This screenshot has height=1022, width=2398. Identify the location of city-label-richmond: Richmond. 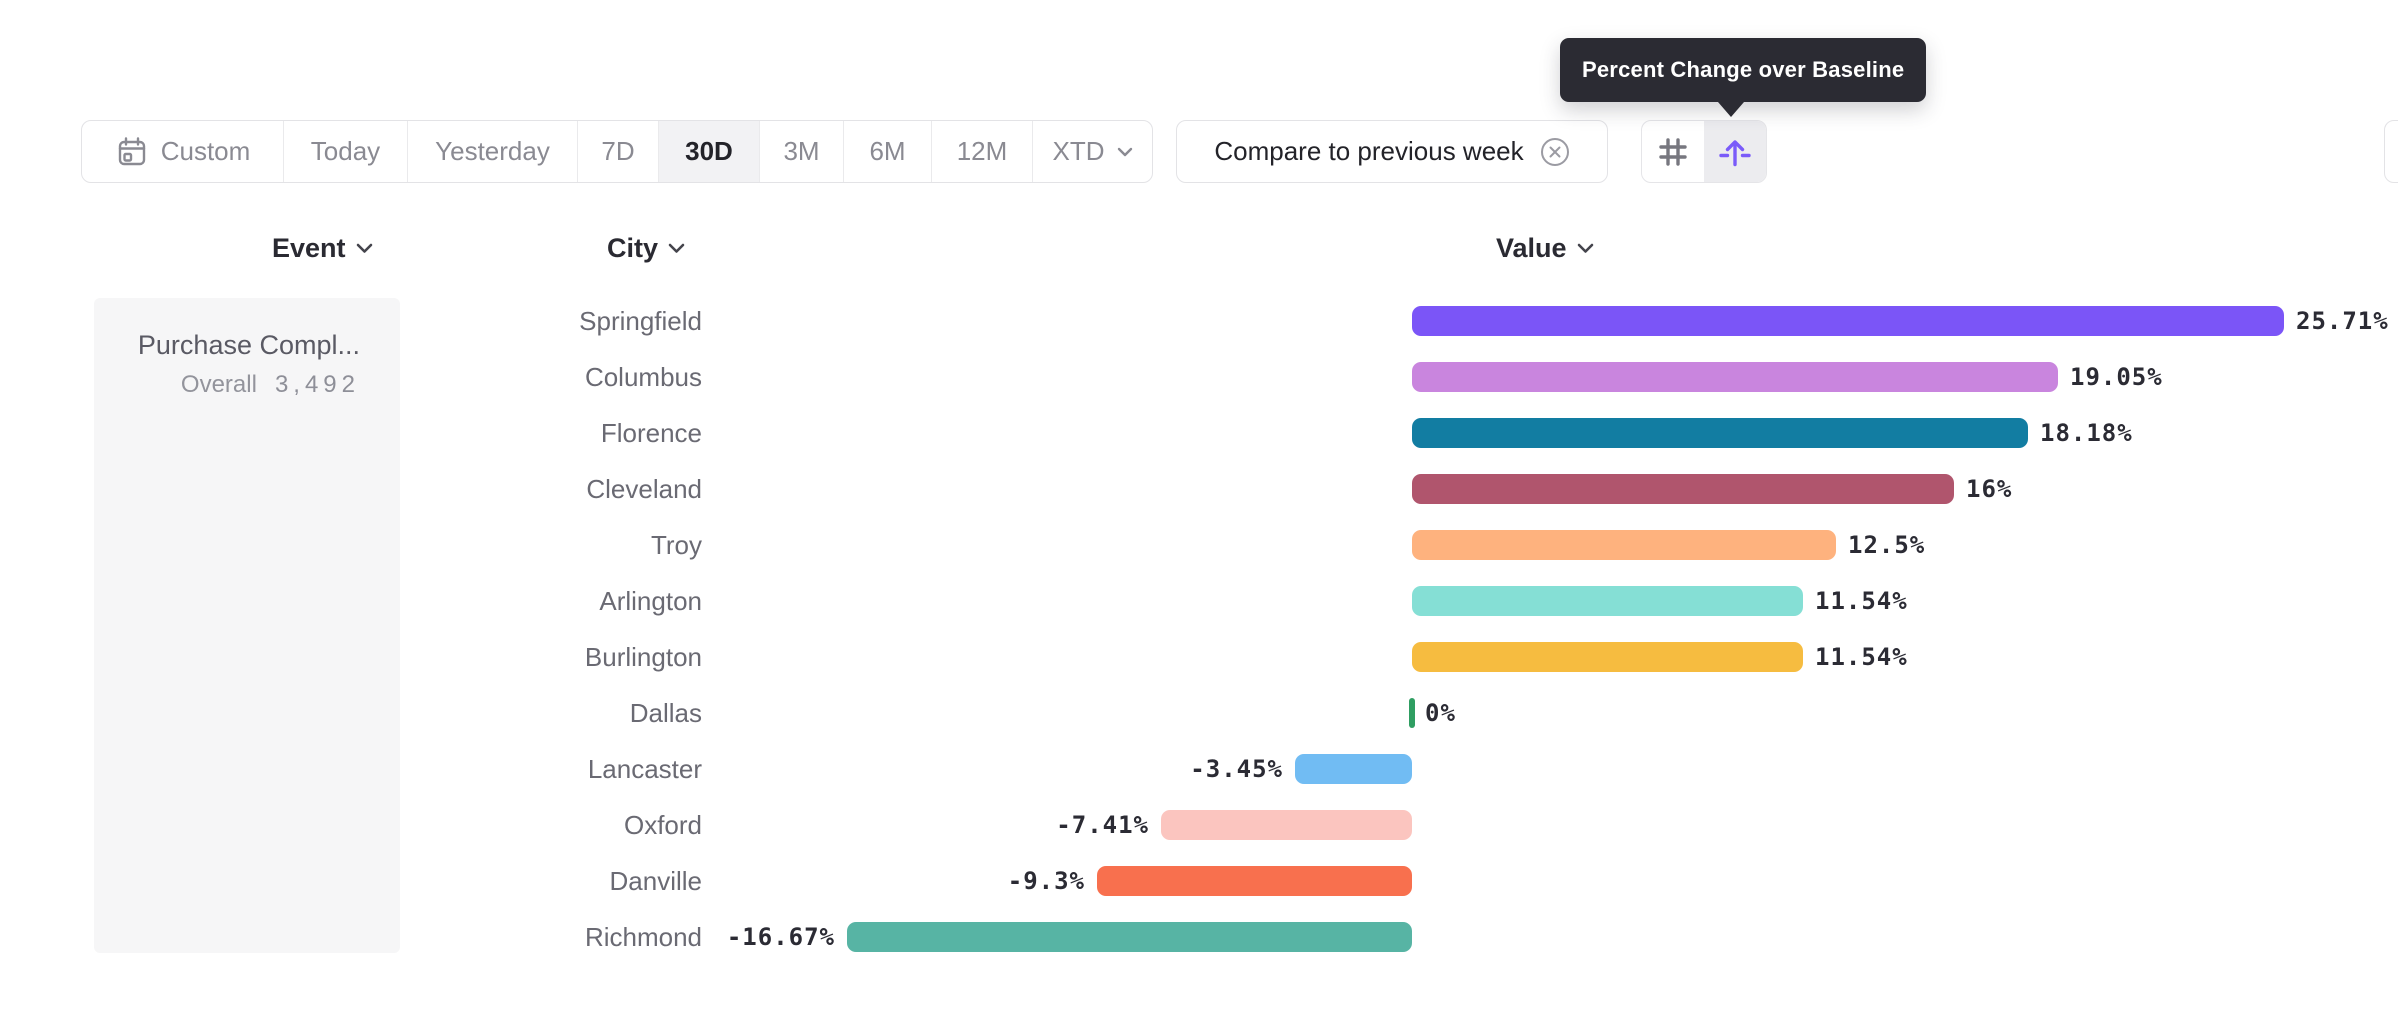
(643, 937).